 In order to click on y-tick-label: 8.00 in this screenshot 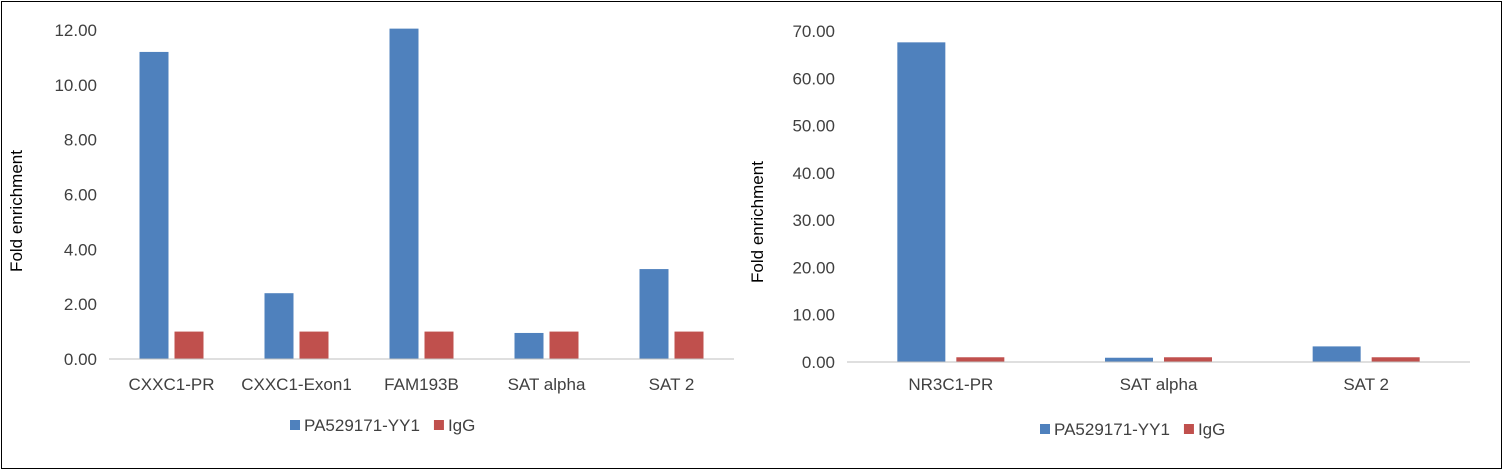, I will do `click(80, 140)`.